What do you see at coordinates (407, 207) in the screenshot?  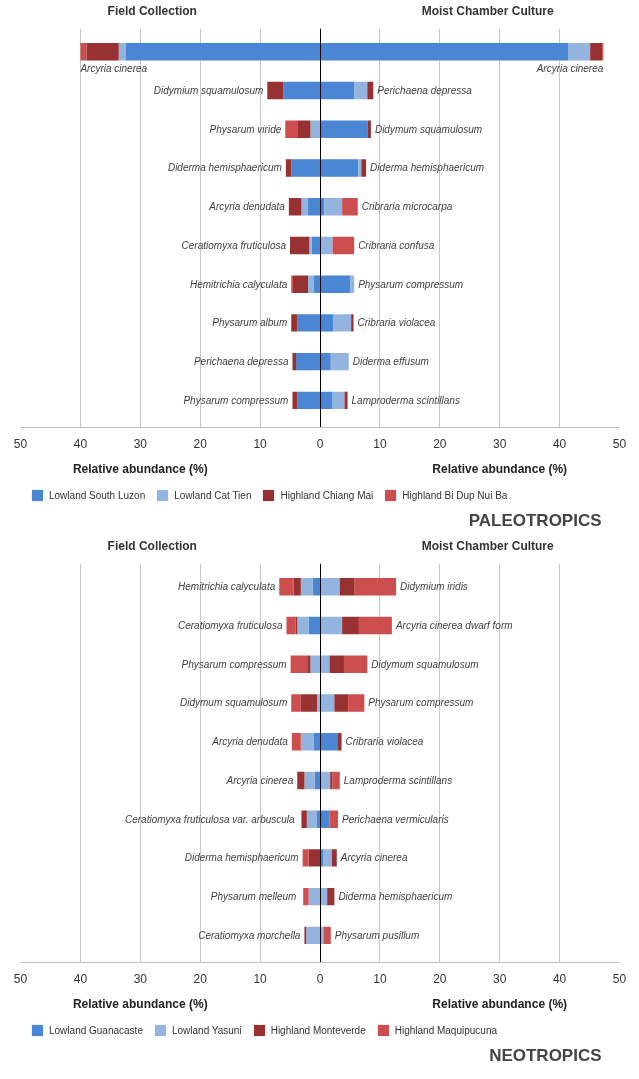 I see `y2-tick-label: Cribraria microcarpa` at bounding box center [407, 207].